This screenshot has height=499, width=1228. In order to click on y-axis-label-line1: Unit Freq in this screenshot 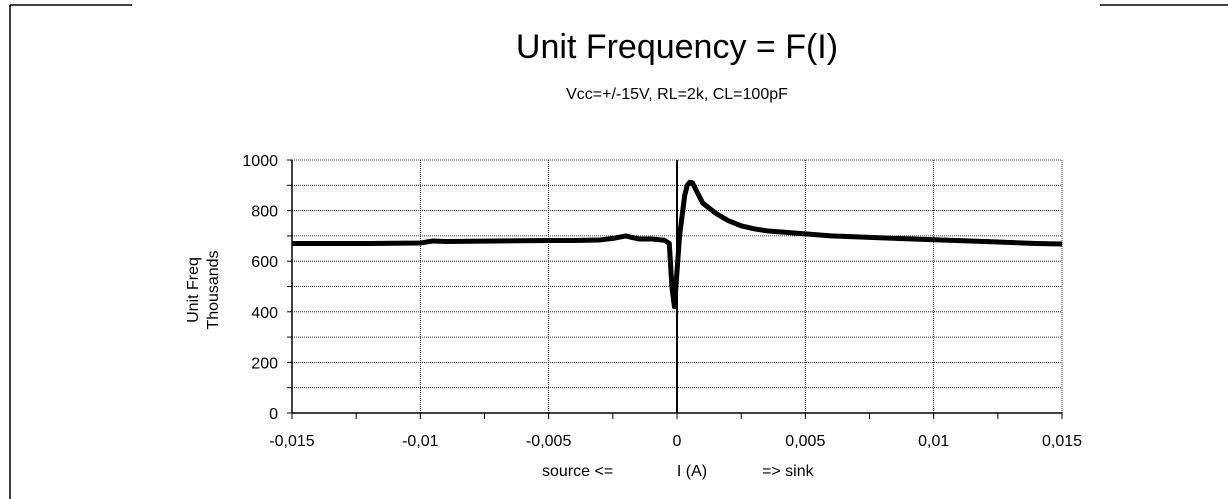, I will do `click(193, 290)`.